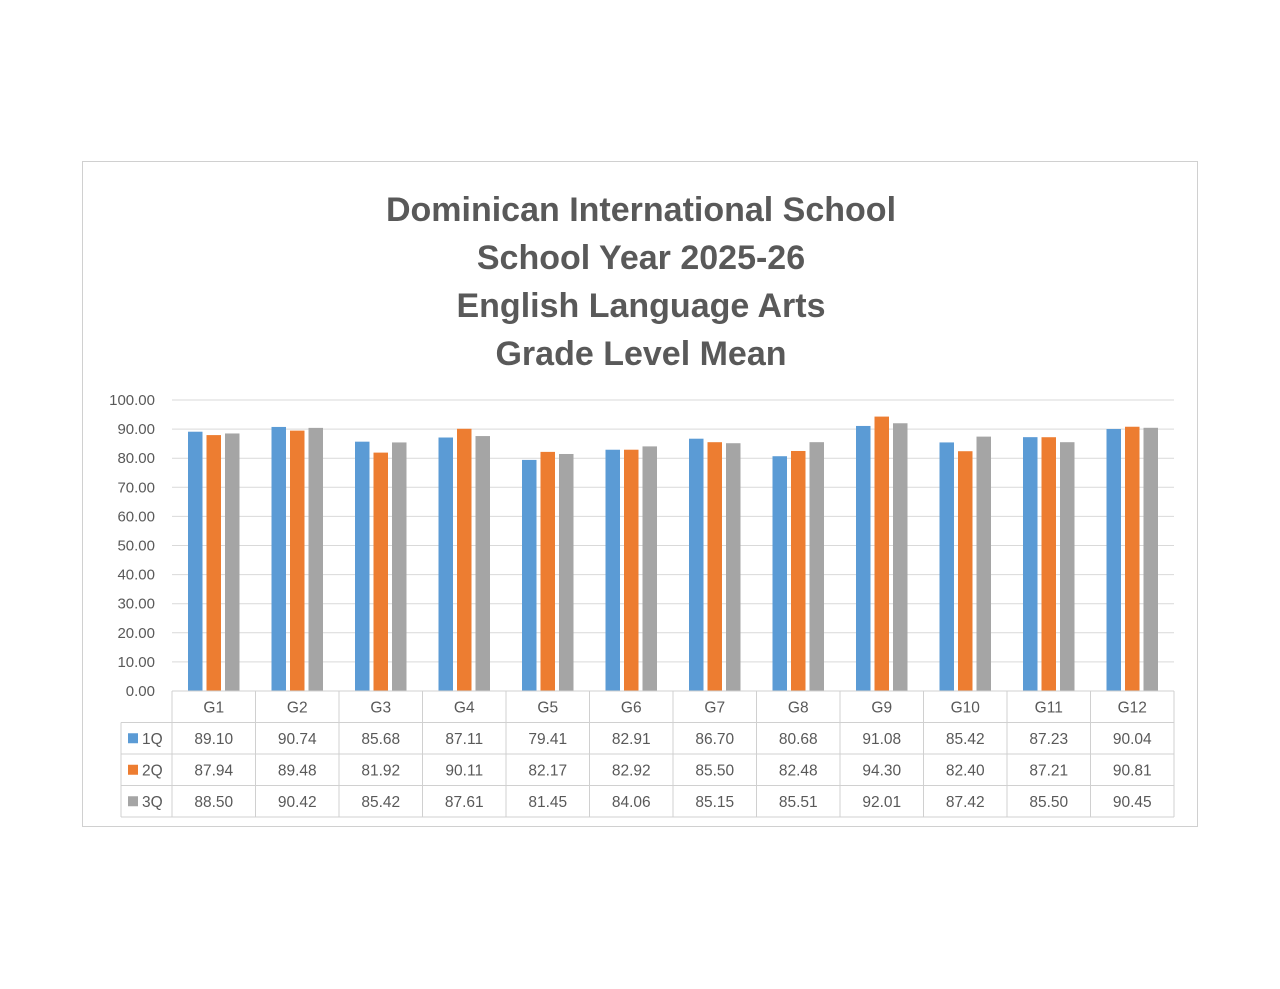 The image size is (1280, 989). I want to click on y-tick-label: 100.00, so click(132, 400).